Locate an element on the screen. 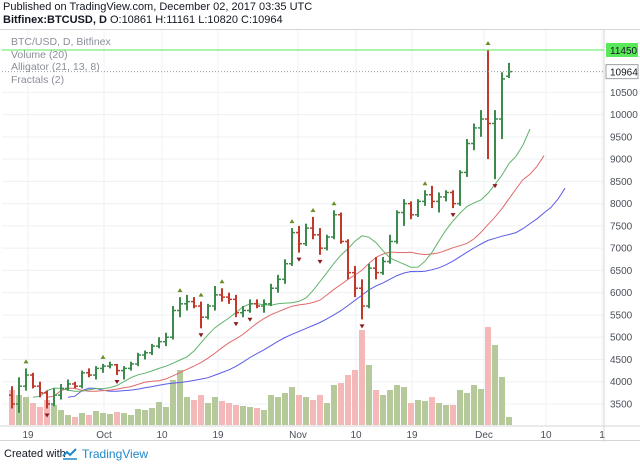 The width and height of the screenshot is (640, 466). last-price-tag is located at coordinates (622, 72).